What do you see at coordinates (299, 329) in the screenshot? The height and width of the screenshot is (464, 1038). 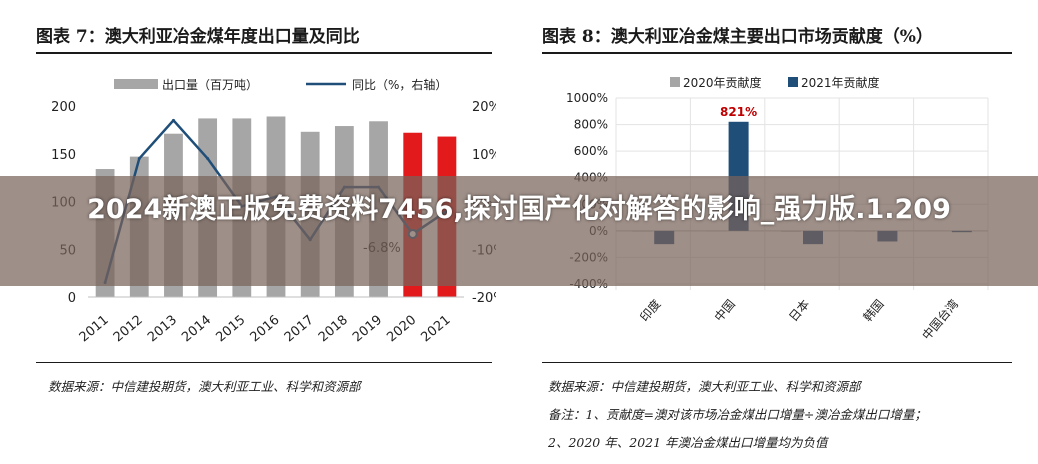 I see `x-tick-label: 2017` at bounding box center [299, 329].